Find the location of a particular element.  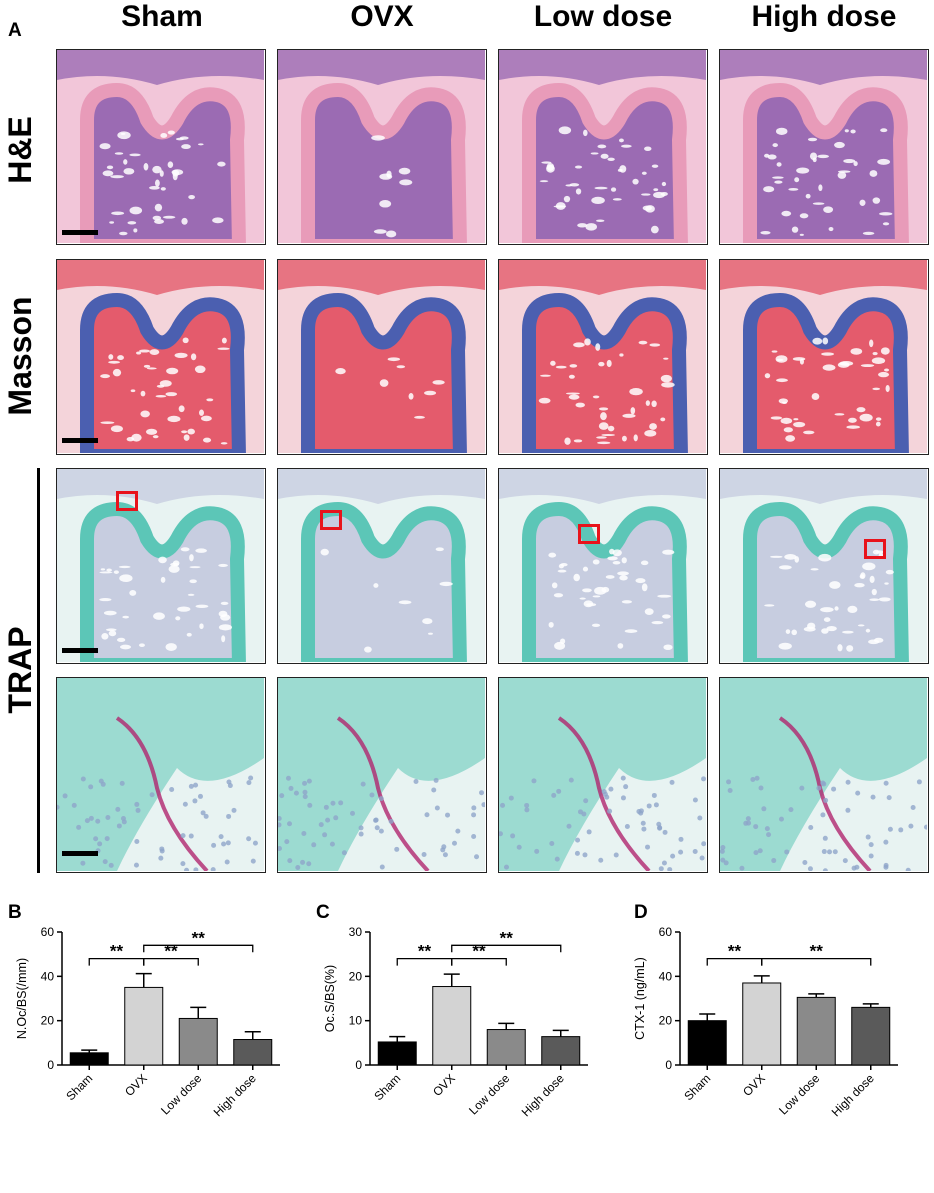

micrograph-he-high-dose is located at coordinates (824, 147).